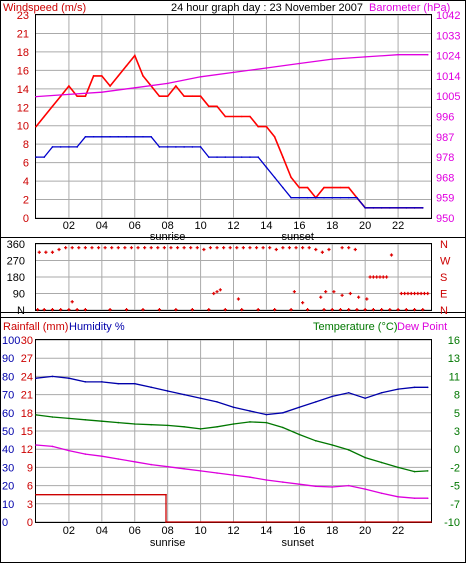  Describe the element at coordinates (5, 523) in the screenshot. I see `humidity-tick: 0` at that location.